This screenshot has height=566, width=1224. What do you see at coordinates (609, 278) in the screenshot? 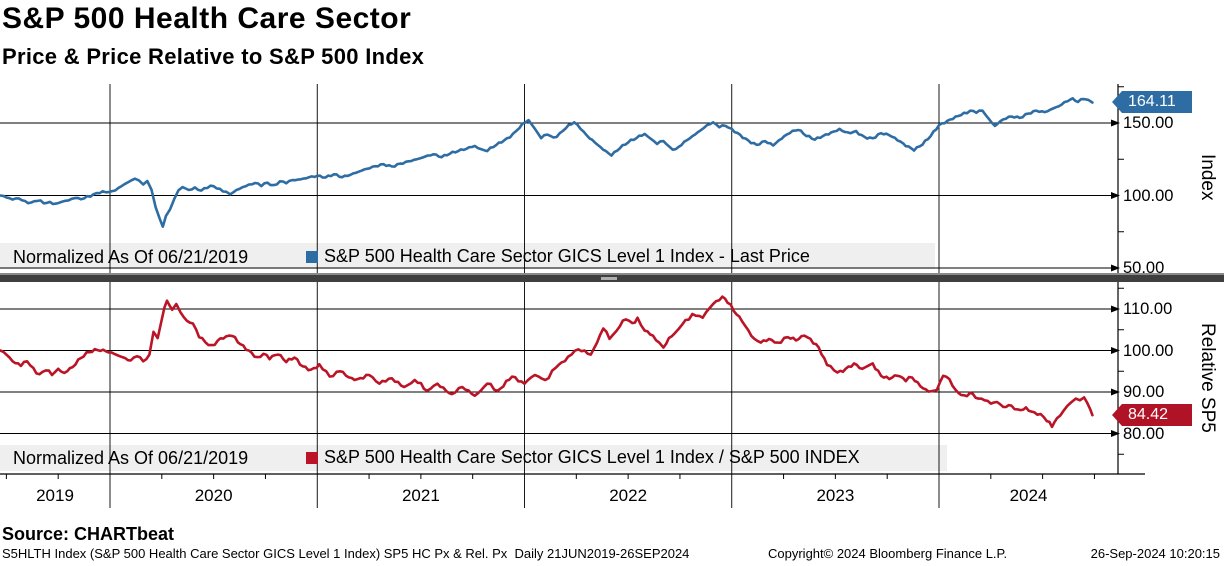
I see `divider-grip-icon` at bounding box center [609, 278].